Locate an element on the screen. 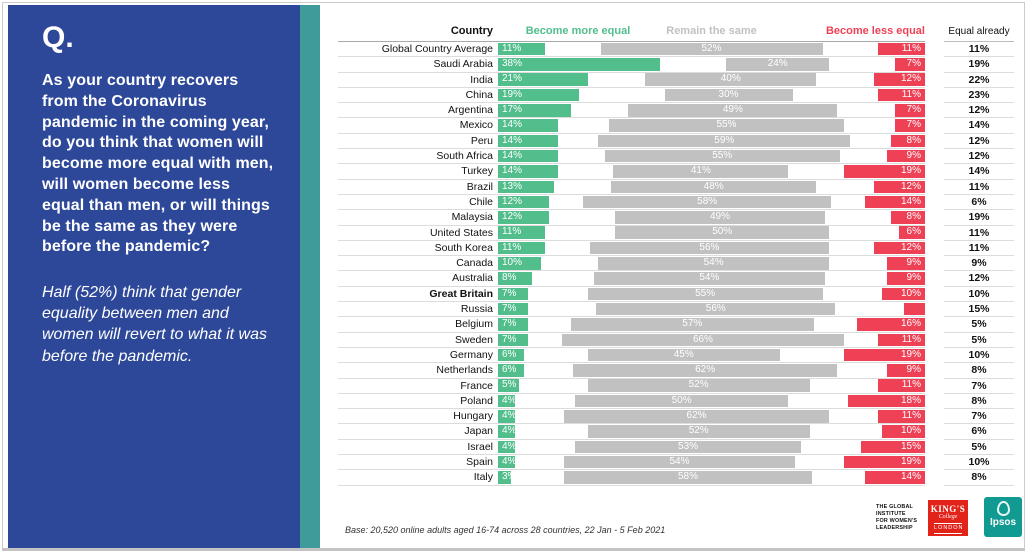 This screenshot has height=554, width=1027. country-label: Poland is located at coordinates (476, 400).